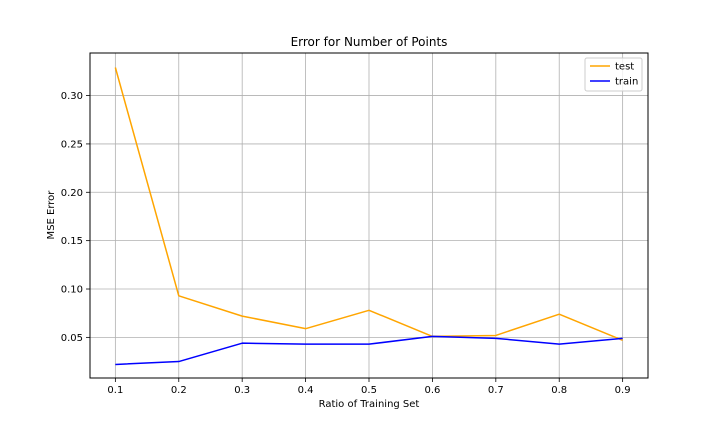  What do you see at coordinates (432, 390) in the screenshot?
I see `x-tick-label: 0.6` at bounding box center [432, 390].